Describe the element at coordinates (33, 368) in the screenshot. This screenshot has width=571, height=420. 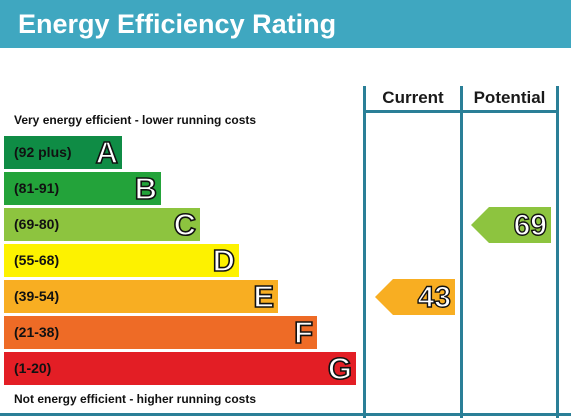
I see `band-range-label: (1-20)` at that location.